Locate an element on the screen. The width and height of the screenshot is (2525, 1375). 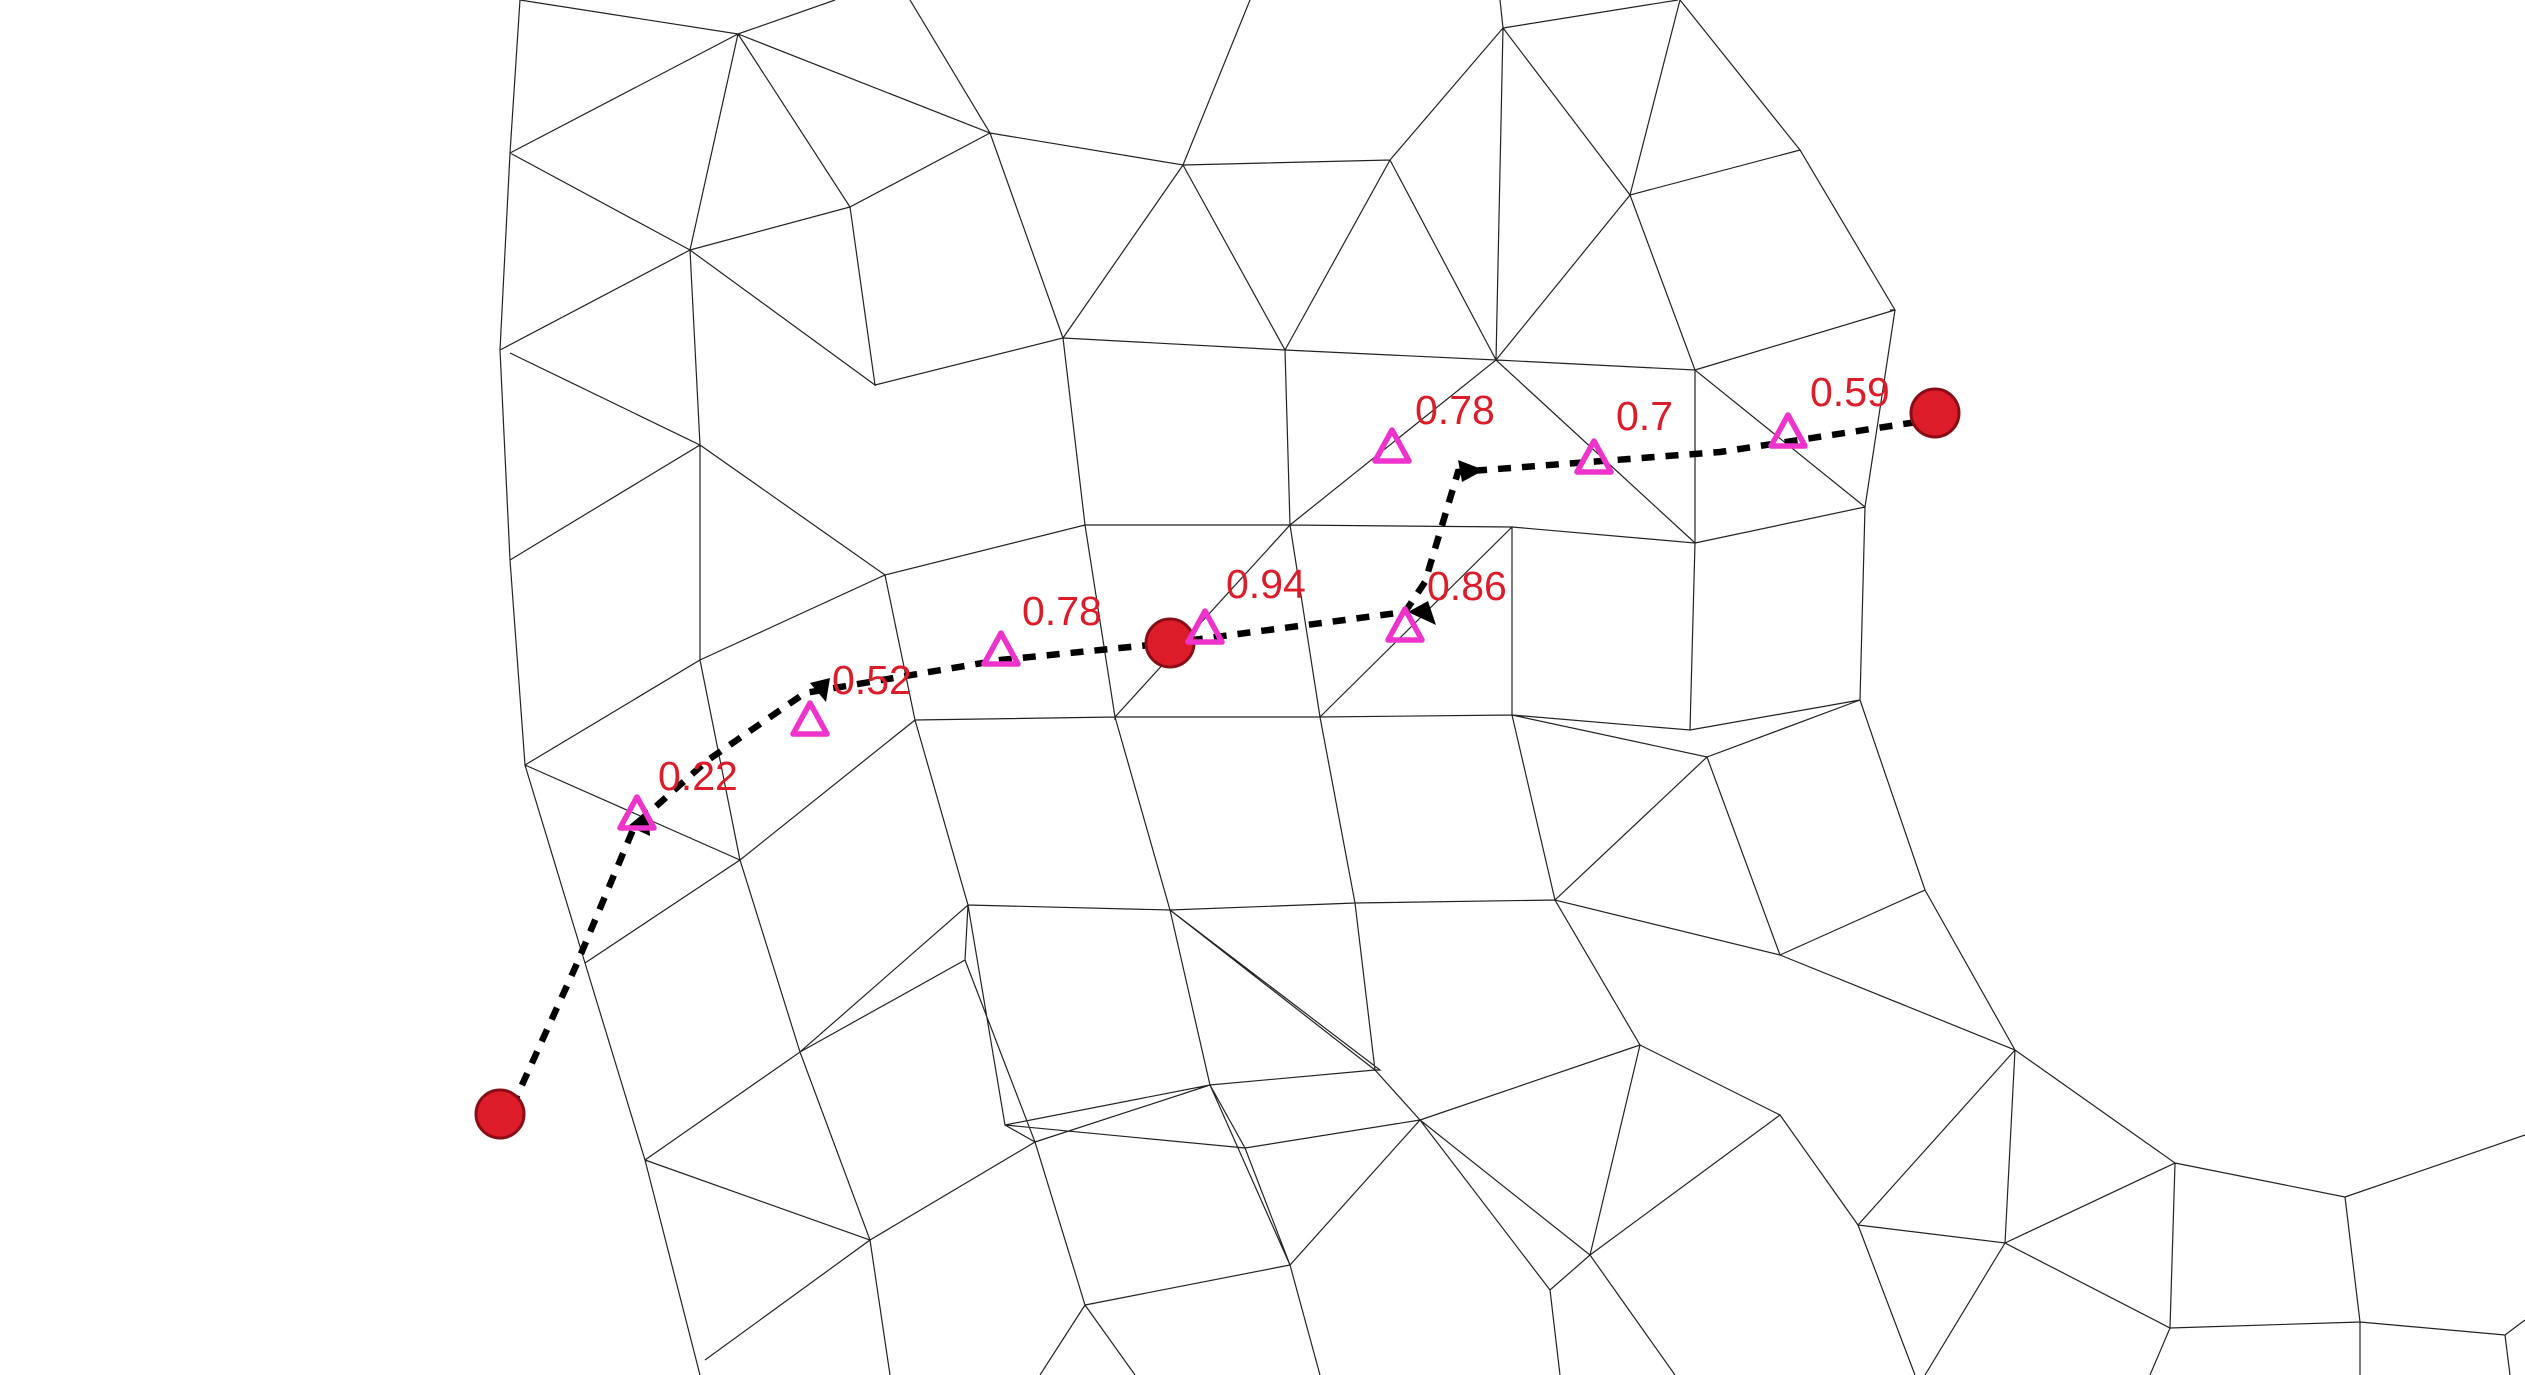
sample-value-label: 0.52 is located at coordinates (872, 680).